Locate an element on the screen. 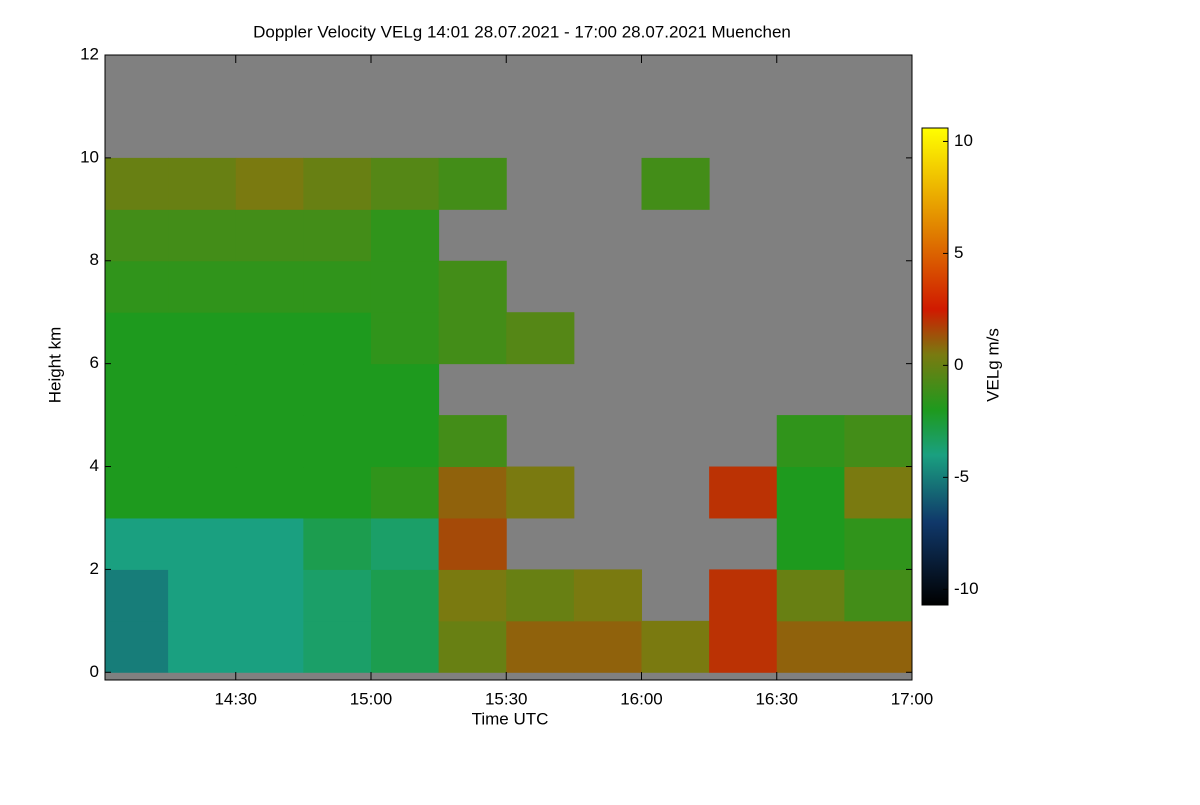 Image resolution: width=1200 pixels, height=805 pixels. x-tick-label: 14:30 is located at coordinates (235, 698).